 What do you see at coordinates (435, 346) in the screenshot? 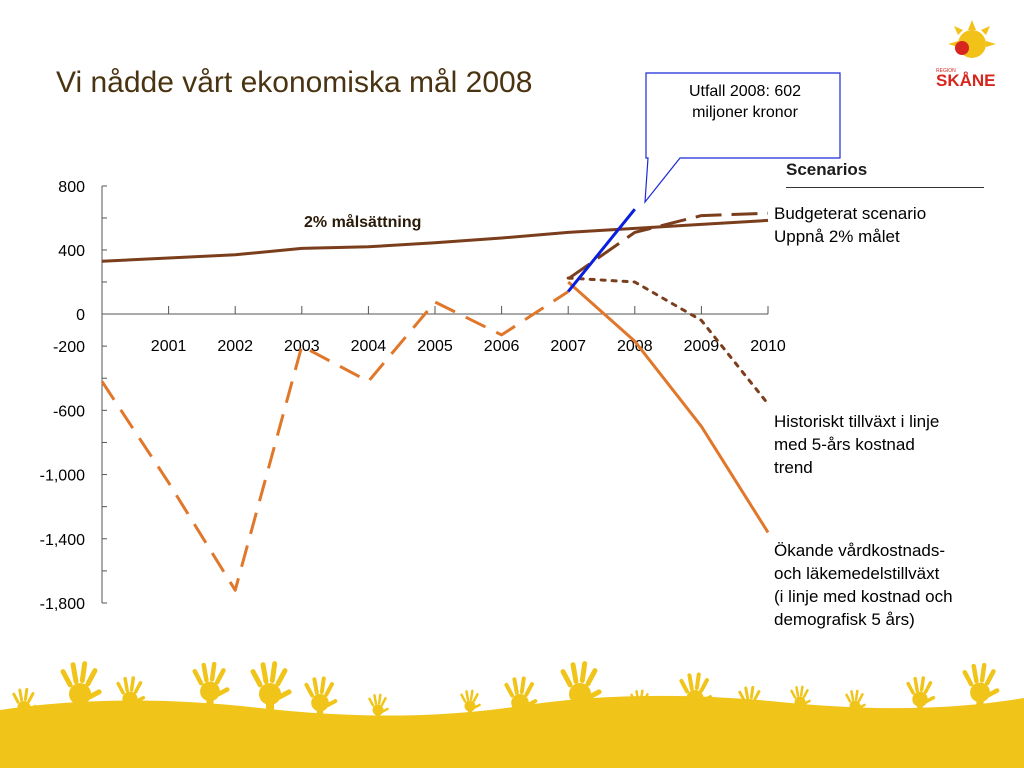
I see `x-tick-label: 2005` at bounding box center [435, 346].